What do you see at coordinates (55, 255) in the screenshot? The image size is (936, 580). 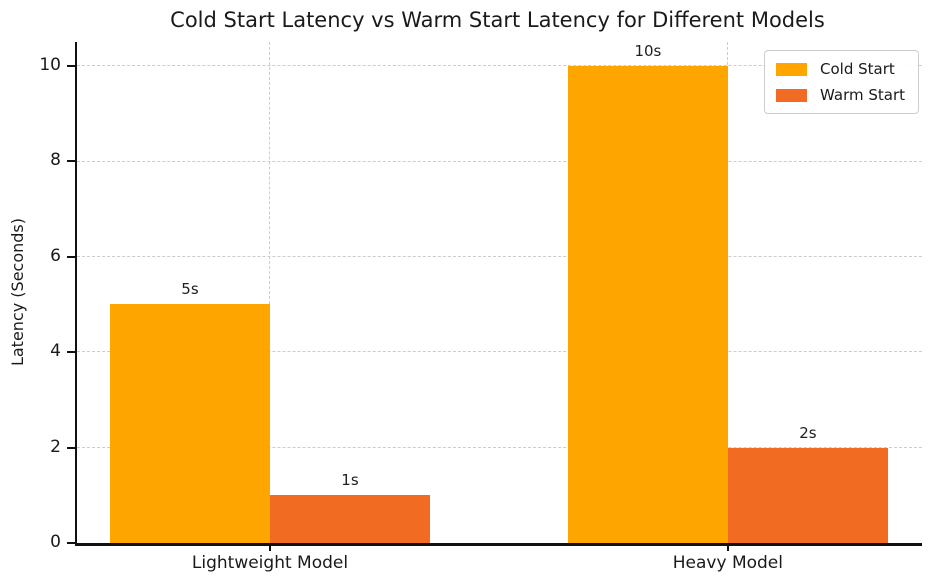 I see `y-tick-label: 6` at bounding box center [55, 255].